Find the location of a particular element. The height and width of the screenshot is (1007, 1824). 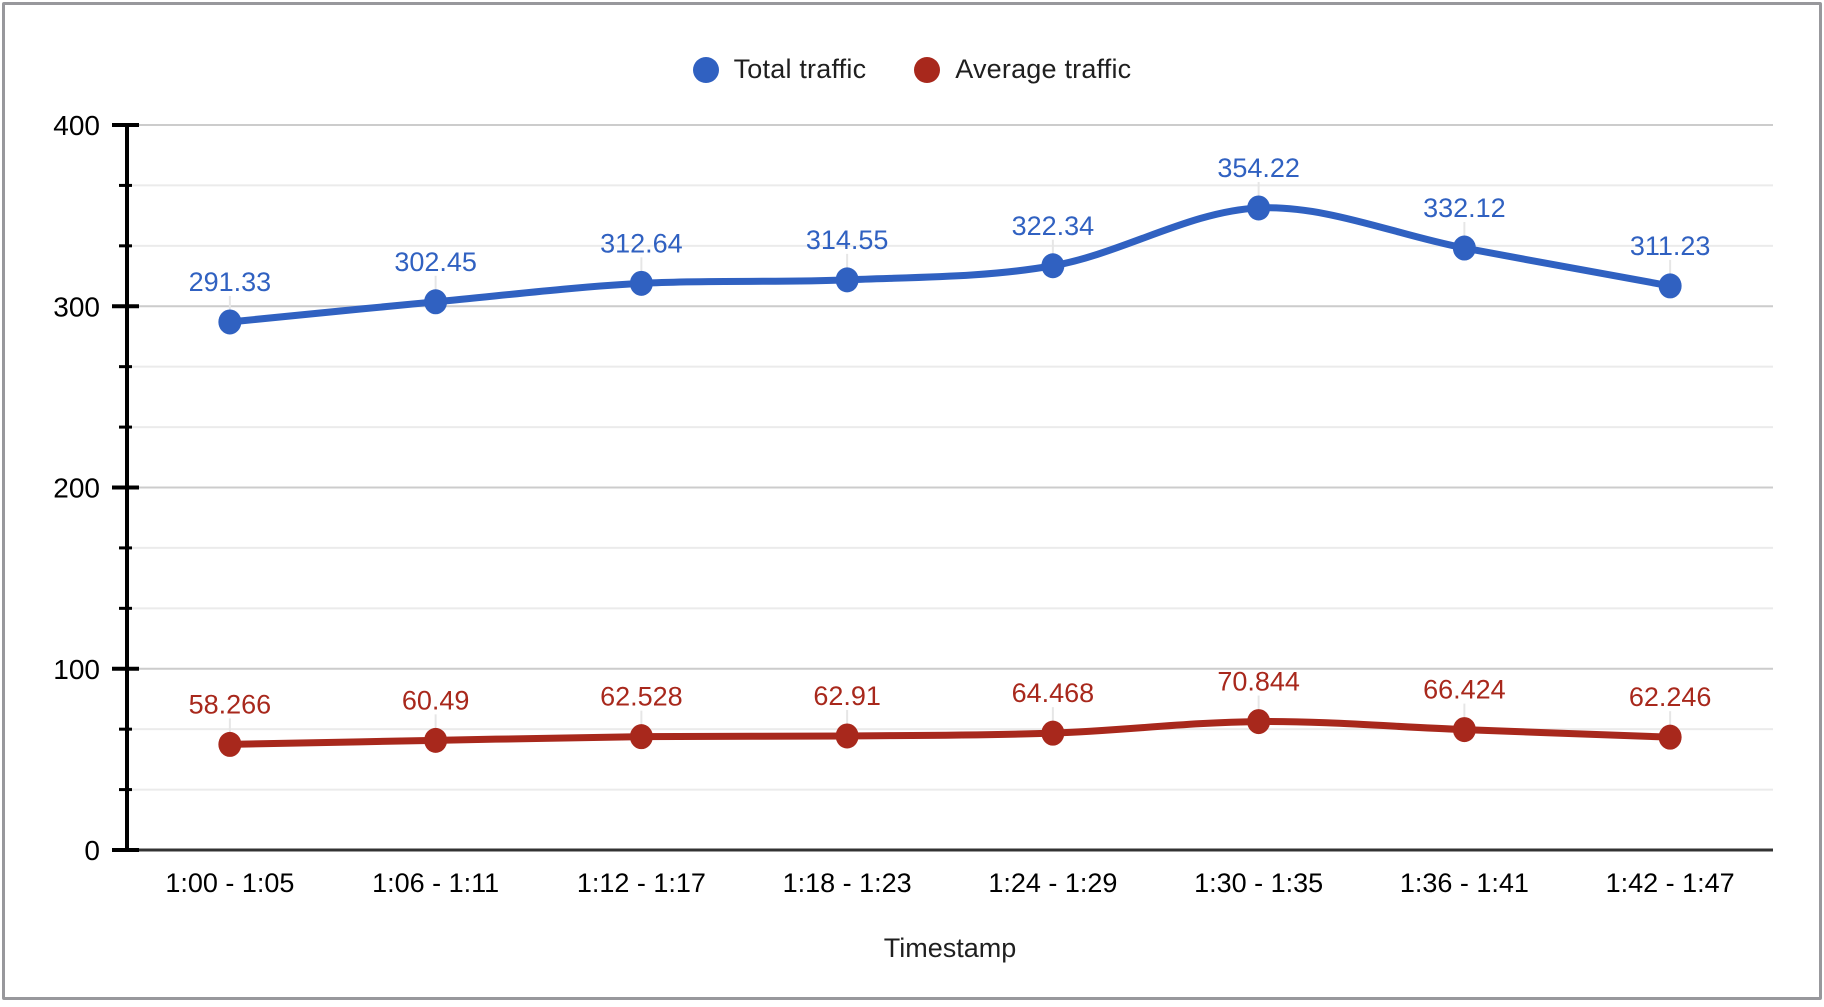

legend-label-total-traffic: Total traffic is located at coordinates (800, 69).